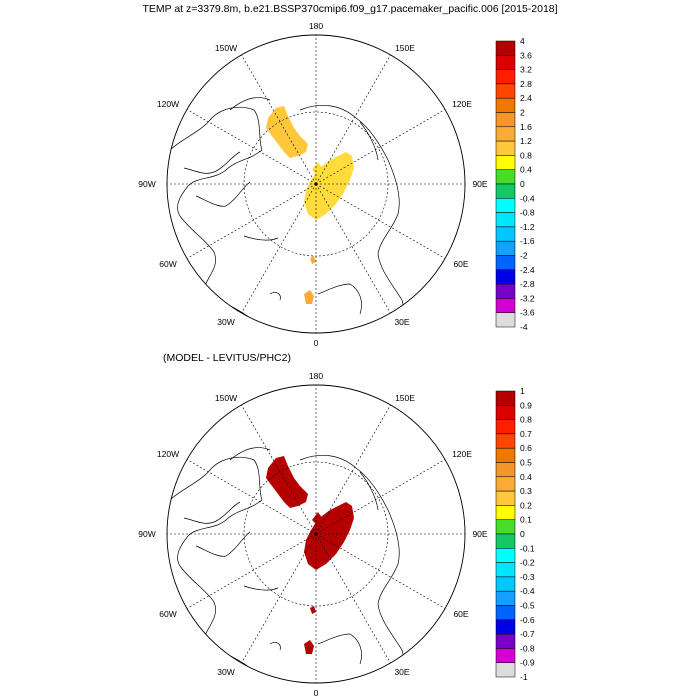 This screenshot has width=700, height=700. What do you see at coordinates (316, 376) in the screenshot?
I see `lon-label-180: 180` at bounding box center [316, 376].